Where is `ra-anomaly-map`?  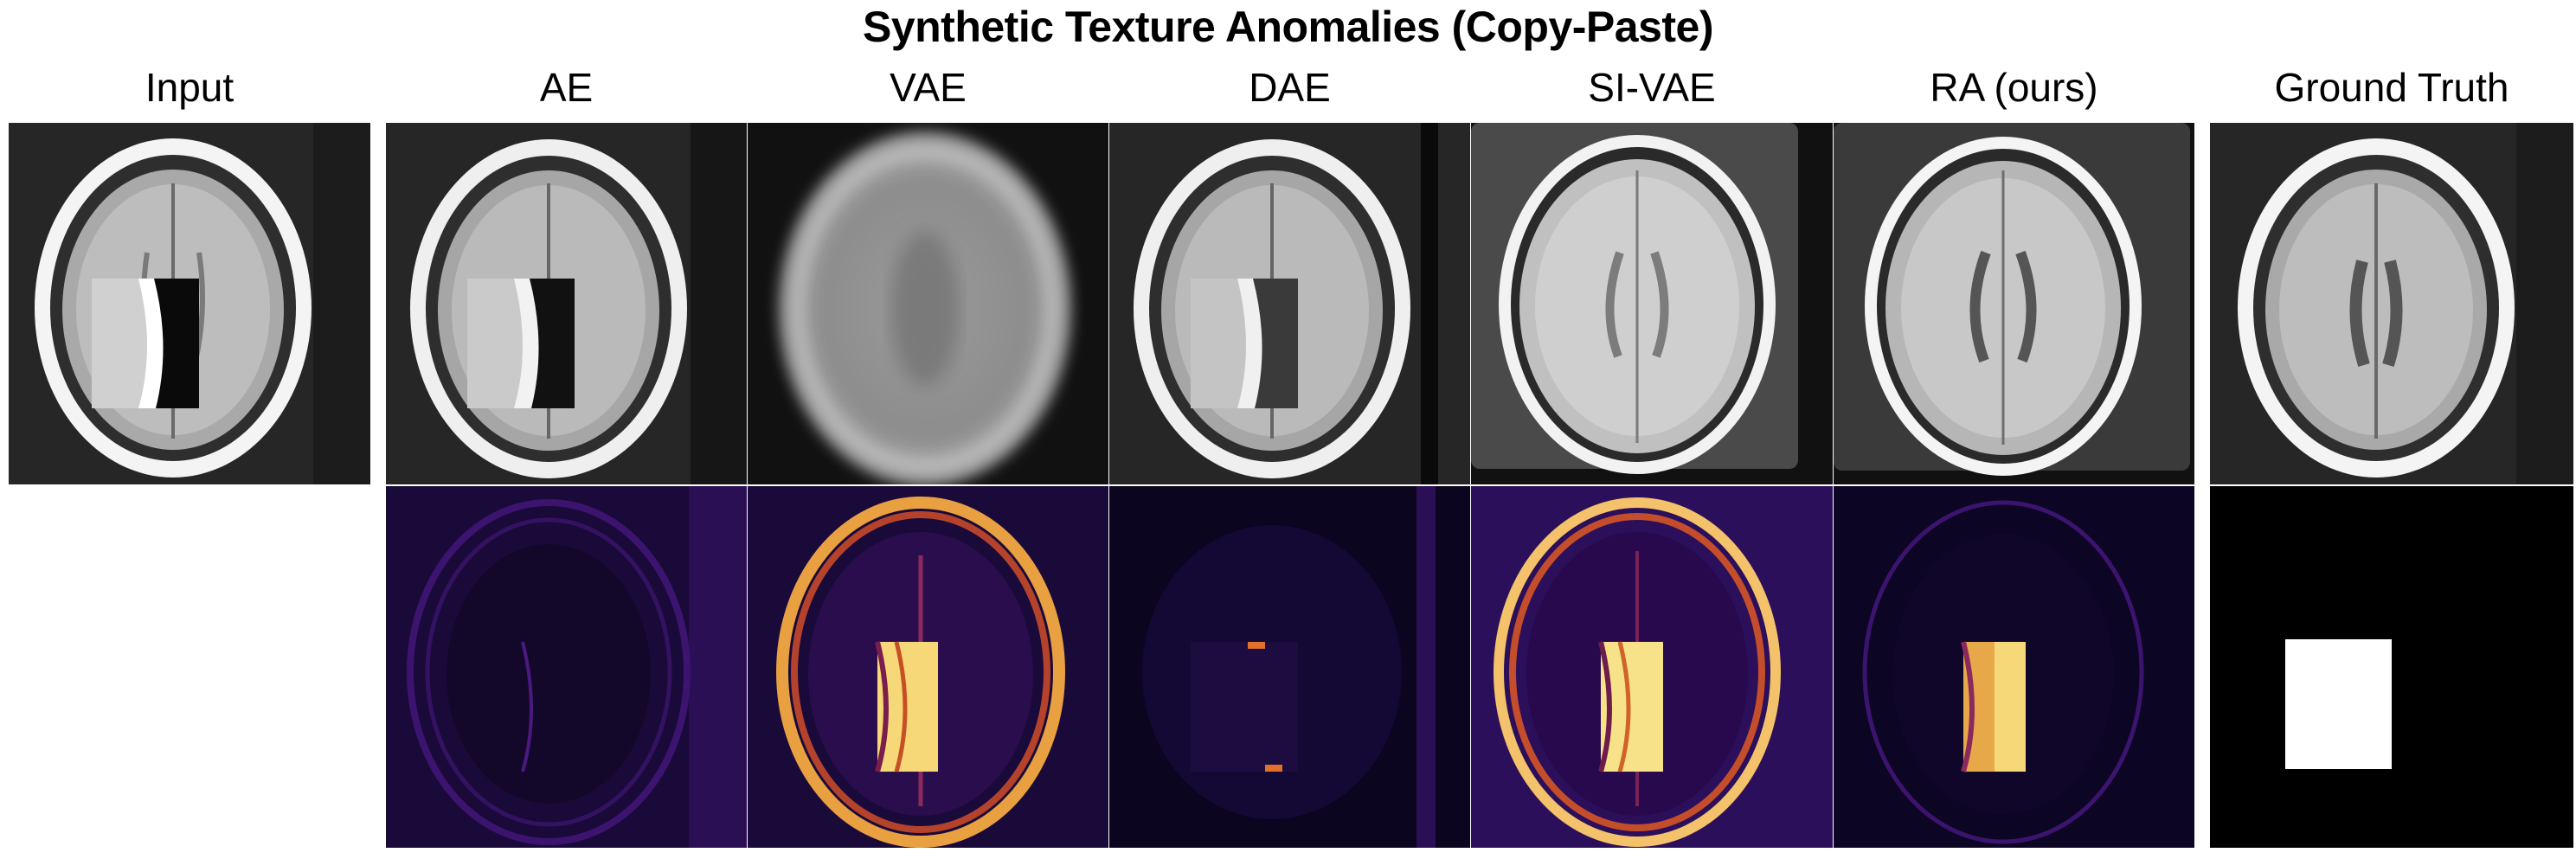
ra-anomaly-map is located at coordinates (2014, 667).